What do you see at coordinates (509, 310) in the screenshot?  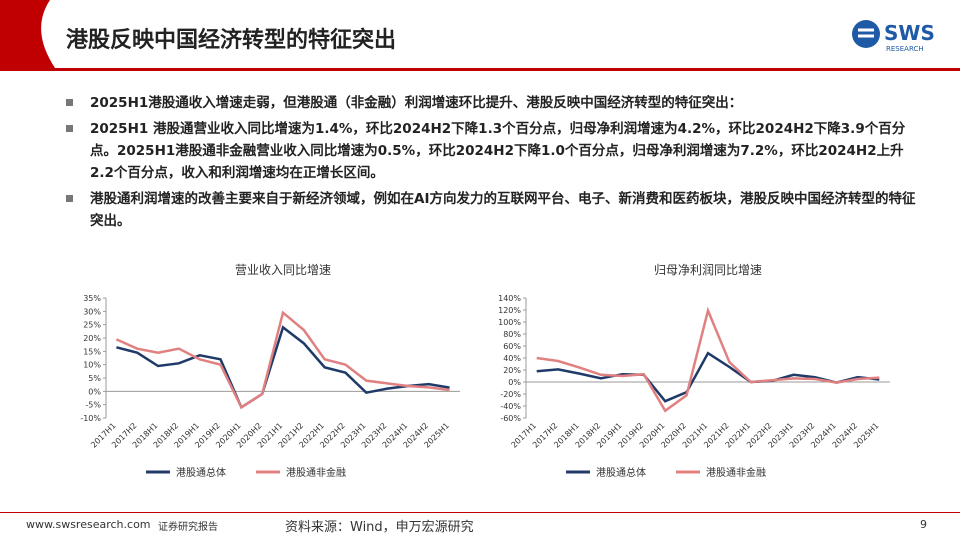 I see `y-tick-label: 120%` at bounding box center [509, 310].